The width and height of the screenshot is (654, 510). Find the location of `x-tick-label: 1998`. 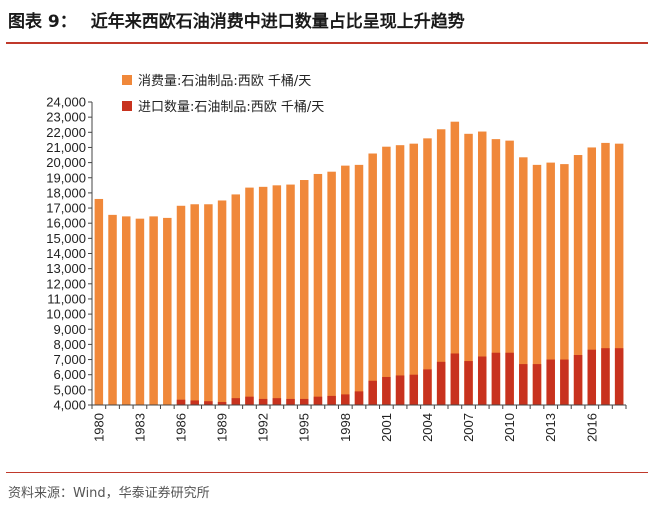

x-tick-label: 1998 is located at coordinates (345, 427).